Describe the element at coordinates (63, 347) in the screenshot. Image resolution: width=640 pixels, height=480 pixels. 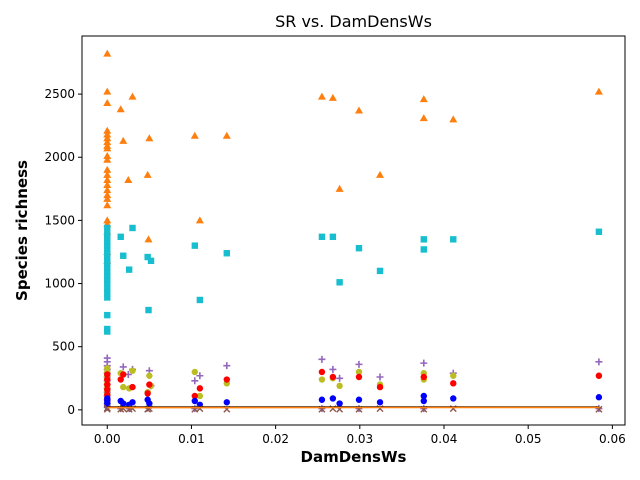
I see `y-tick-label: 500` at that location.